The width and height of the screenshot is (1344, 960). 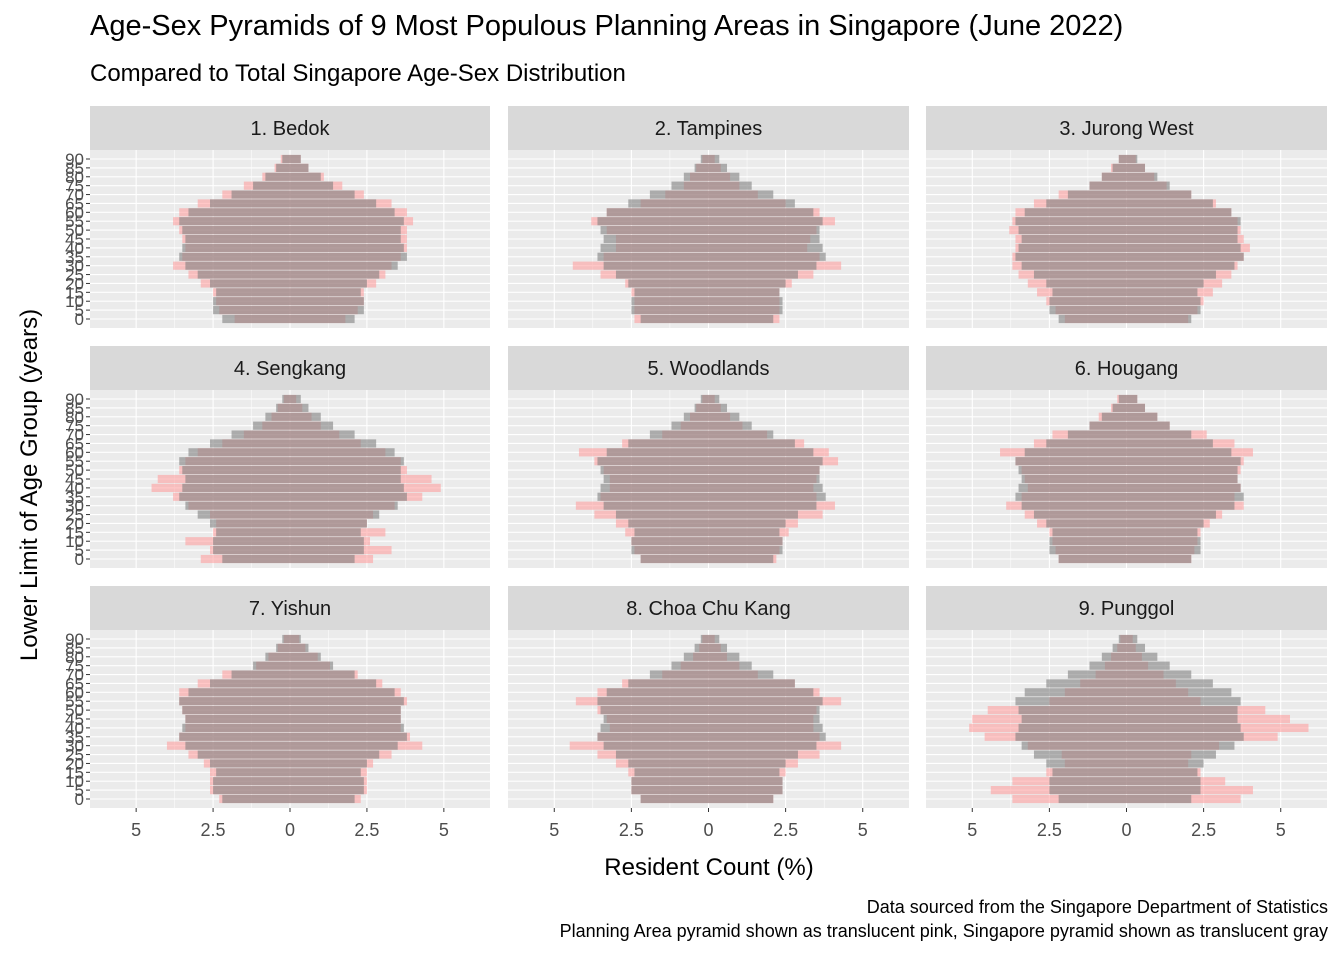 I want to click on facet-strip-label: 5. Woodlands, so click(x=709, y=369).